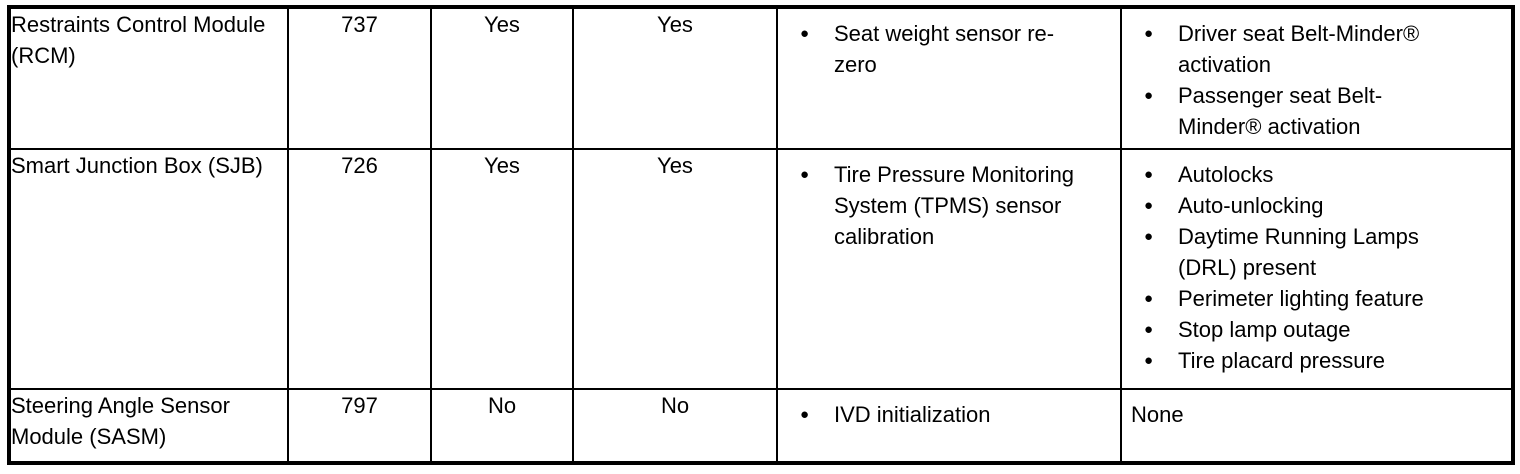  What do you see at coordinates (1251, 205) in the screenshot?
I see `bullet-text: Auto-unlocking` at bounding box center [1251, 205].